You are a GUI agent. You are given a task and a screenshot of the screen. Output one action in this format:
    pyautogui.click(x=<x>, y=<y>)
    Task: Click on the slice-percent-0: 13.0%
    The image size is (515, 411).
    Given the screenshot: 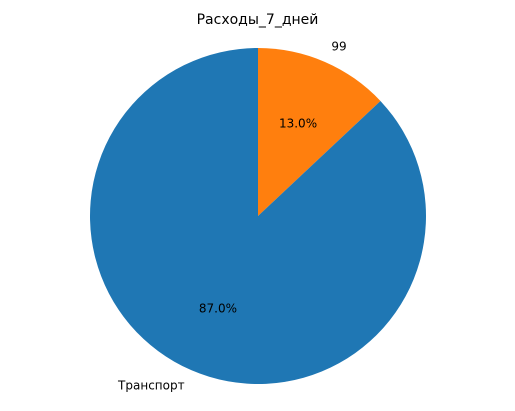 What is the action you would take?
    pyautogui.click(x=298, y=123)
    